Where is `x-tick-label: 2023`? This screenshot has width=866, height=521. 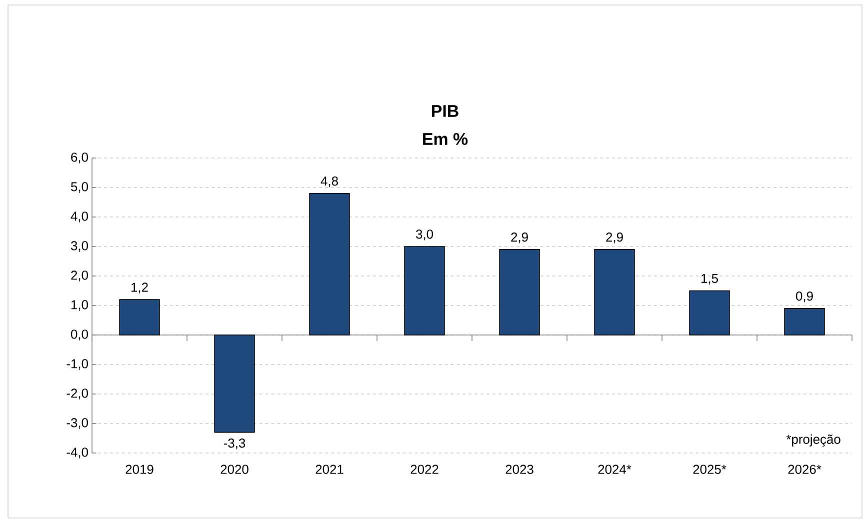 x-tick-label: 2023 is located at coordinates (520, 469).